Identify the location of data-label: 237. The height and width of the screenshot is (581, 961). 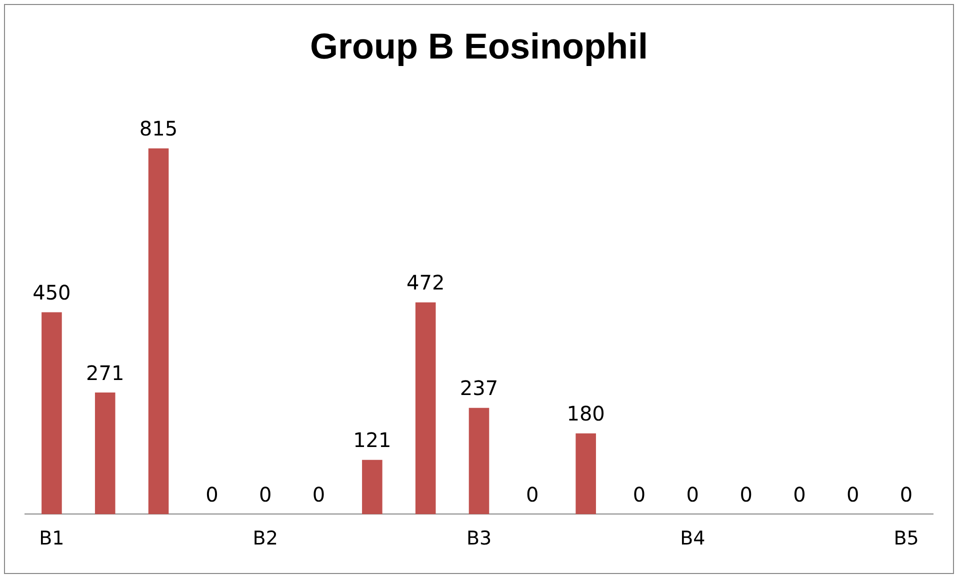
(479, 388).